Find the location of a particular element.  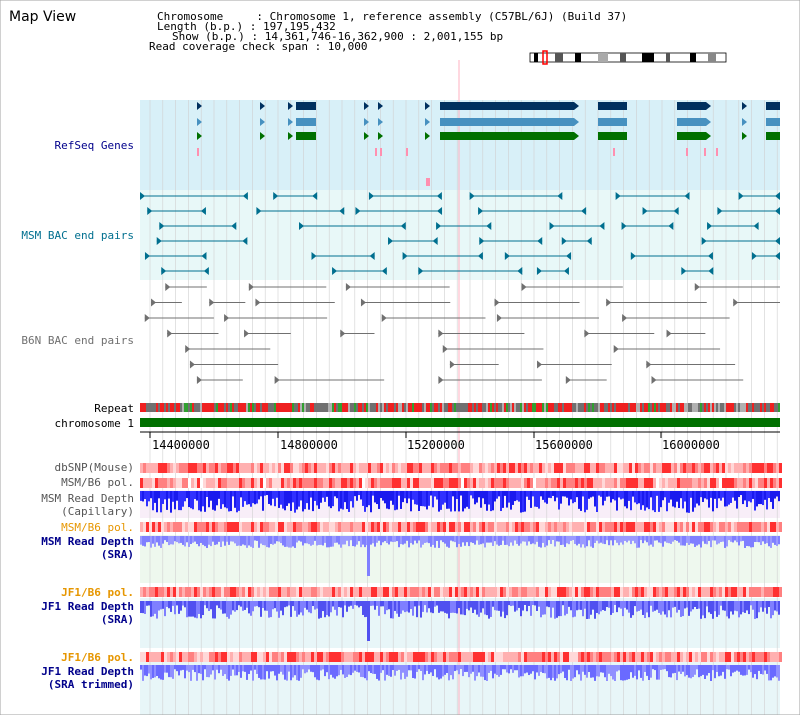

b6n-bac-label: B6N BAC end pairs is located at coordinates (77, 340).